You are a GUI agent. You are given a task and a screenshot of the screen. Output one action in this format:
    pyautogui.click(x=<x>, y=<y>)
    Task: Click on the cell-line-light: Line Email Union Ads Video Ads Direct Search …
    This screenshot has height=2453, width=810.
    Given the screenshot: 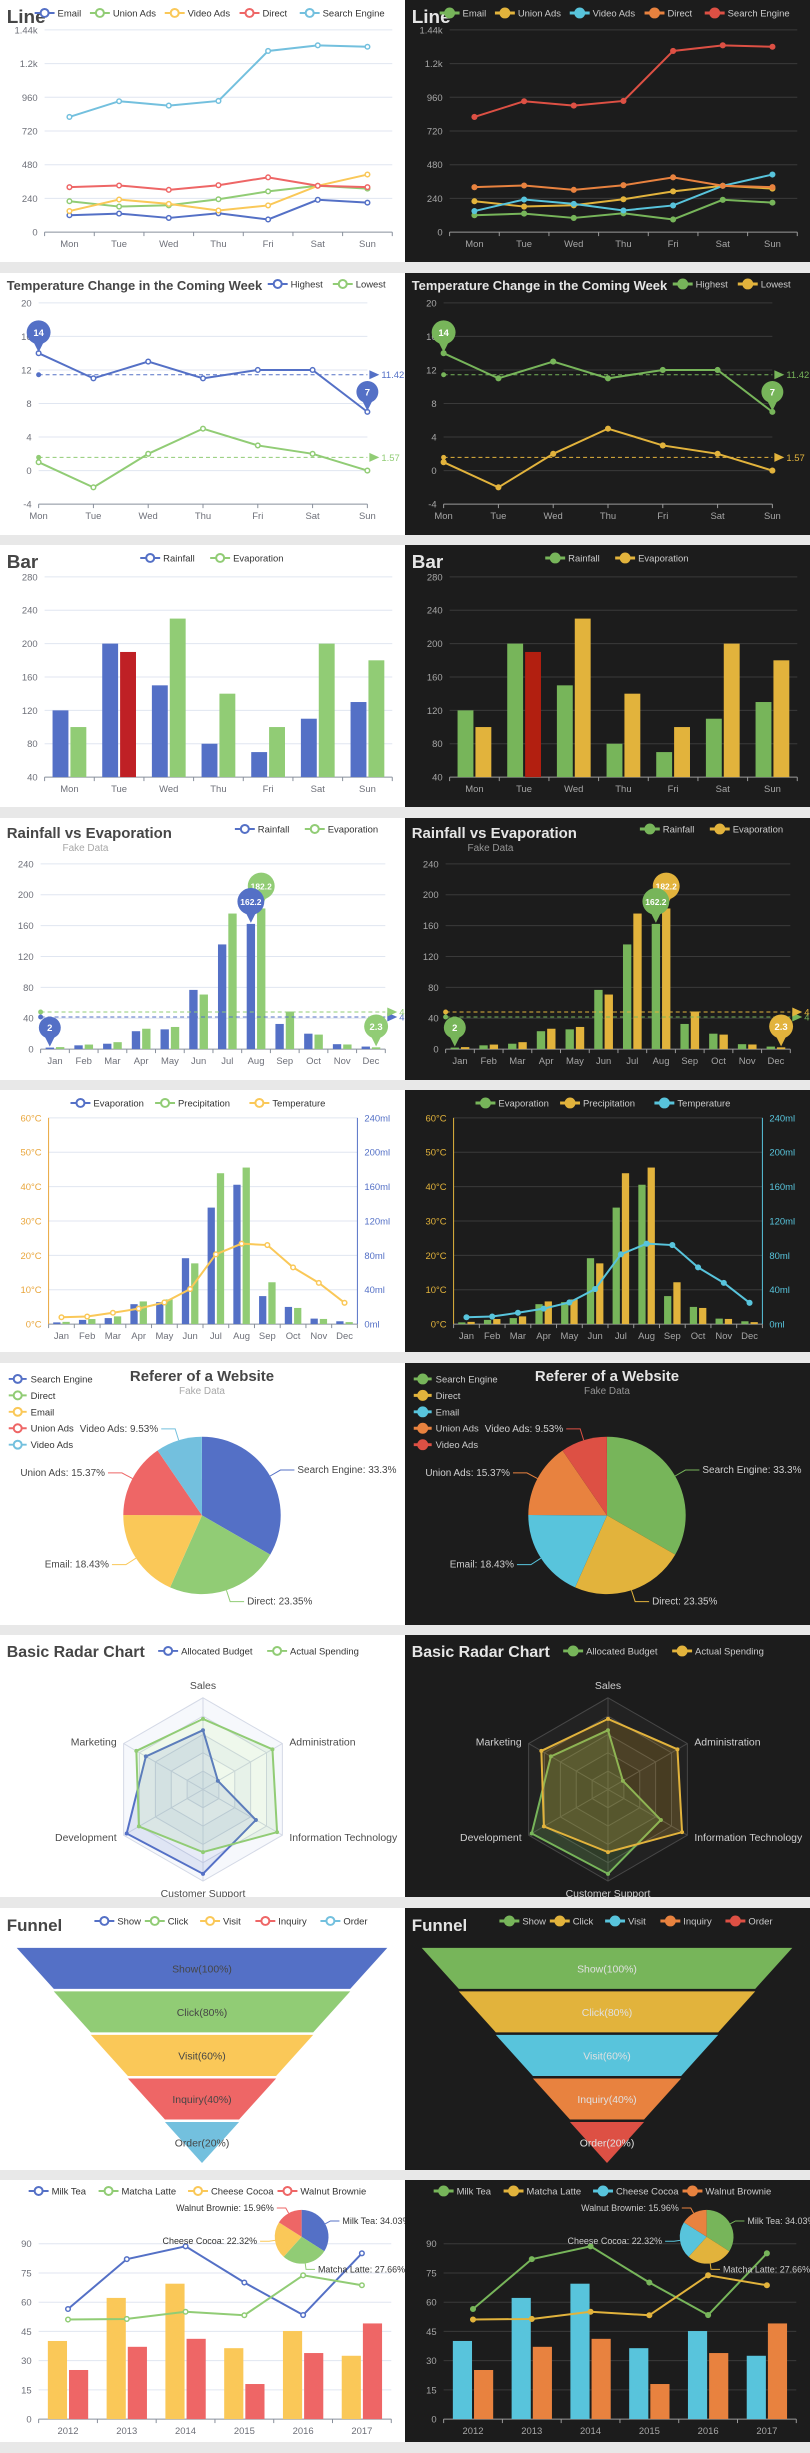 What is the action you would take?
    pyautogui.click(x=202, y=136)
    